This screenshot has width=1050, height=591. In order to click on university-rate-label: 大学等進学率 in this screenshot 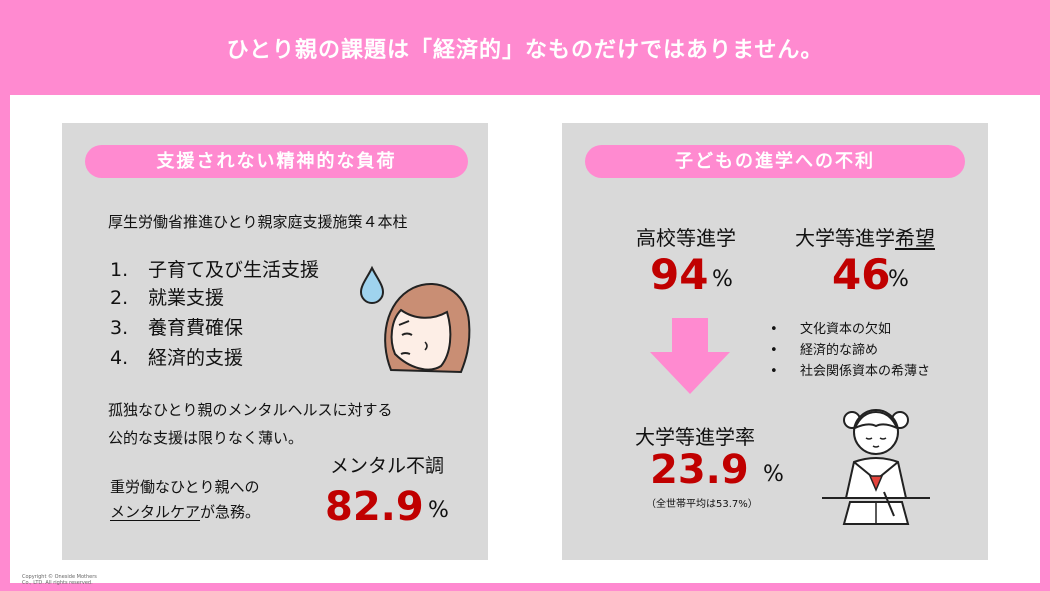, I will do `click(695, 437)`.